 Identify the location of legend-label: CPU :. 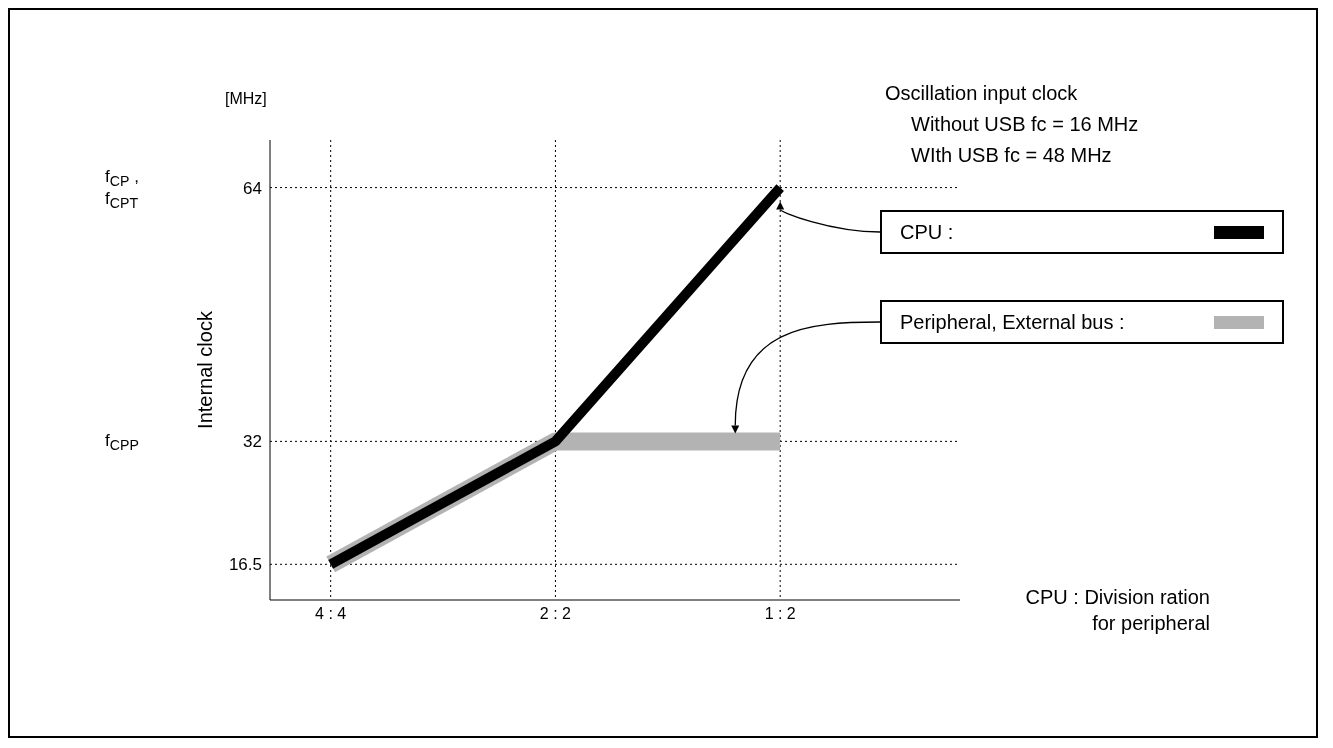
(927, 232).